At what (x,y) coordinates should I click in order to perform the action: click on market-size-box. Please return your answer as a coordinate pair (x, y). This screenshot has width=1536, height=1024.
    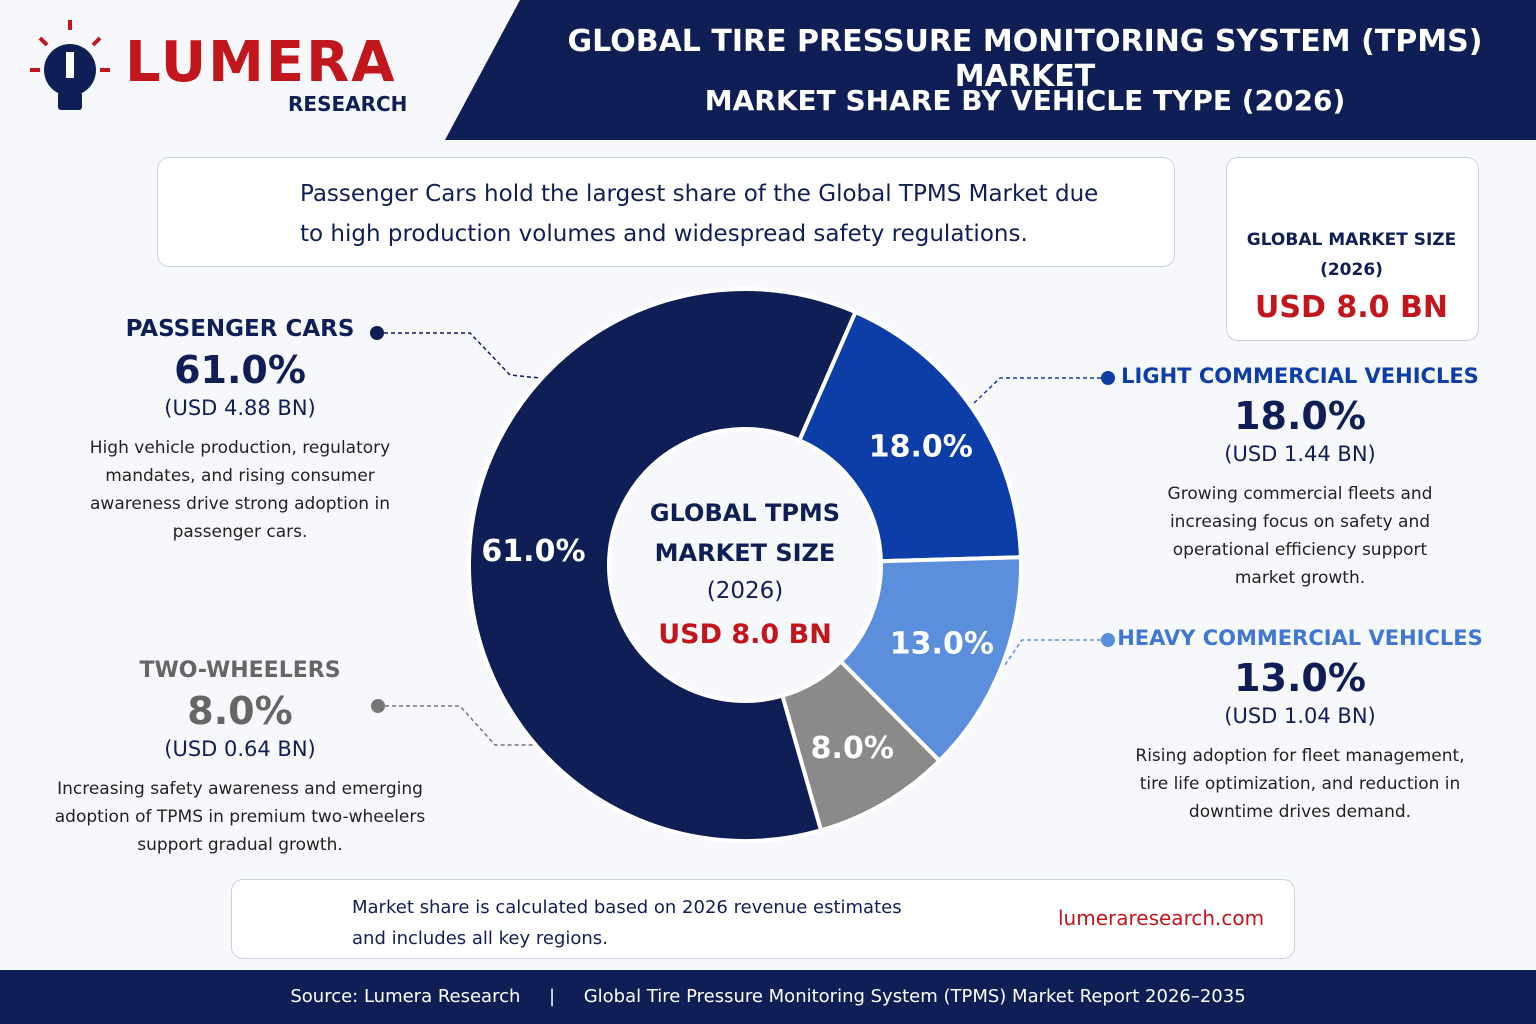
    Looking at the image, I should click on (1352, 249).